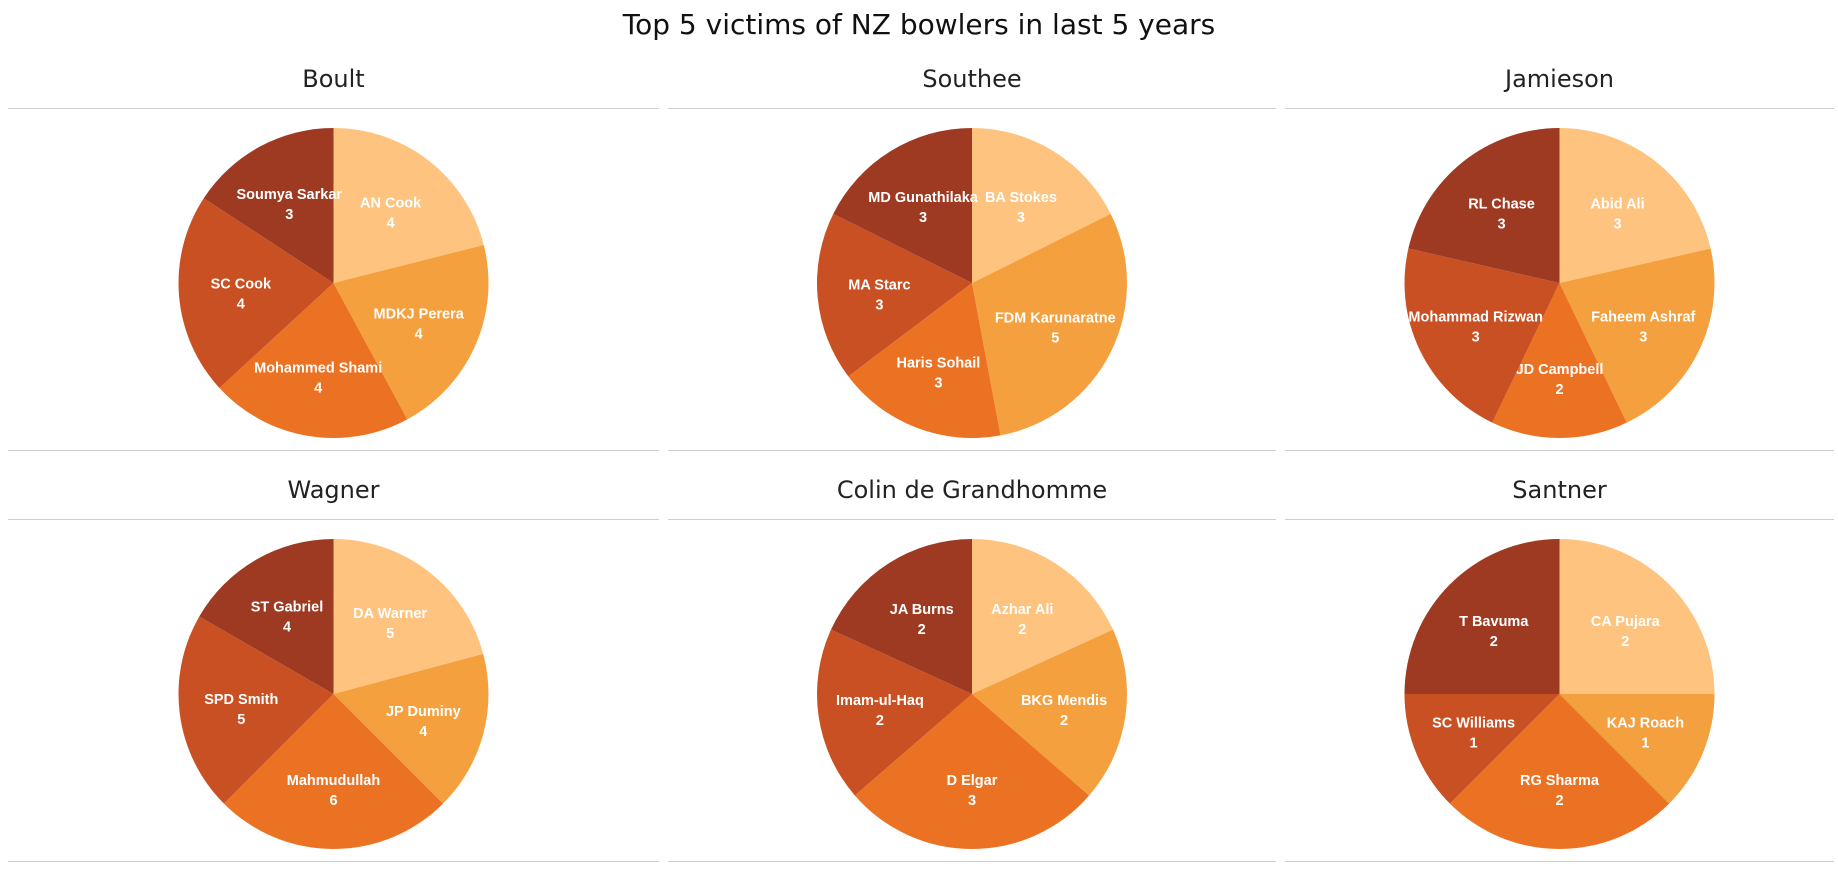 This screenshot has width=1838, height=875. I want to click on pie-slice-mohammad-rizwan, so click(1482, 335).